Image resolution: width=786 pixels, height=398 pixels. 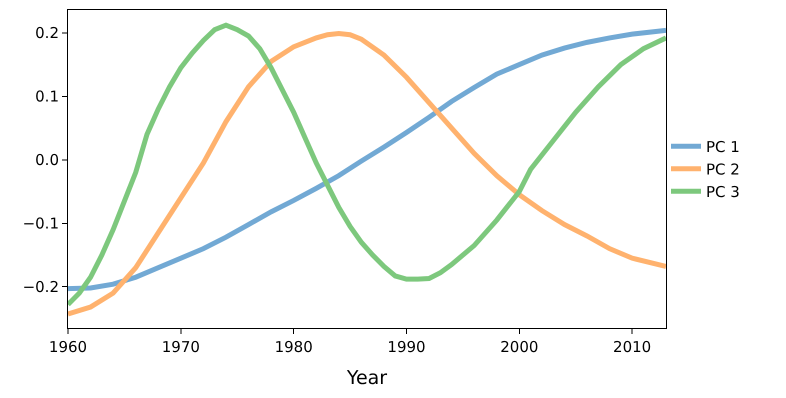 What do you see at coordinates (47, 160) in the screenshot?
I see `y-tick-label: 0.0` at bounding box center [47, 160].